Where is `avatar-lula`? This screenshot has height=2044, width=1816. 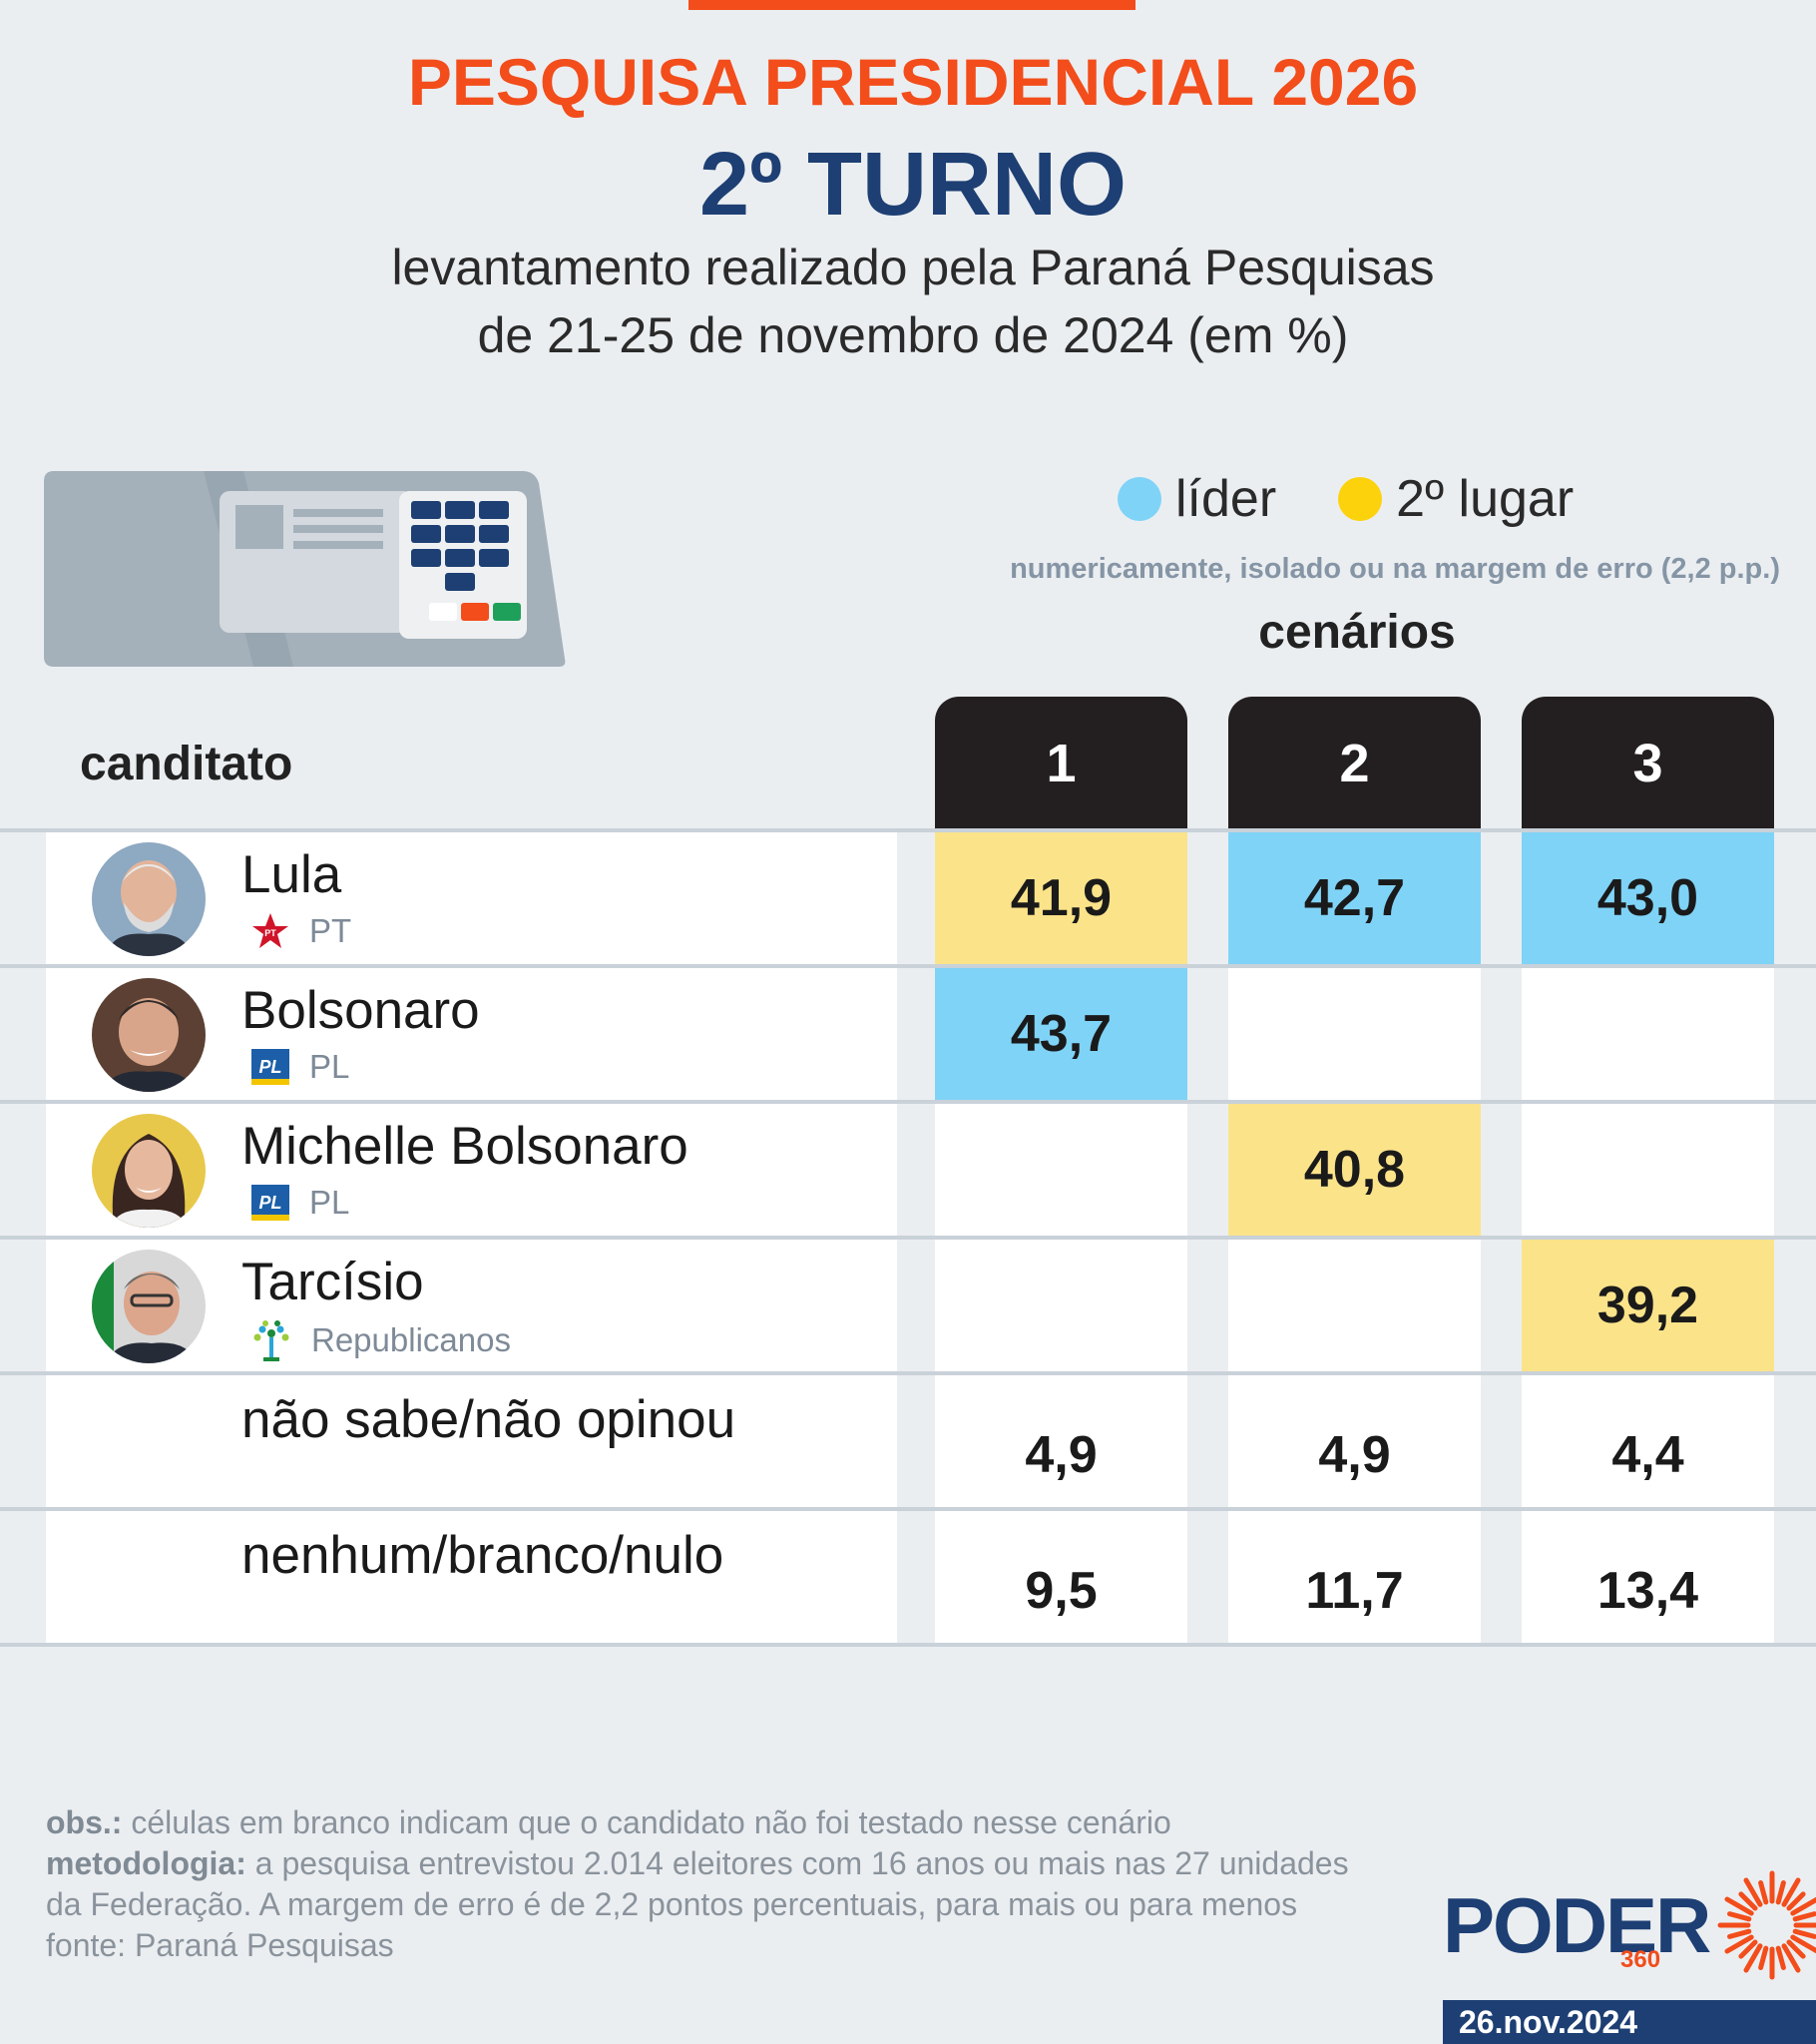
avatar-lula is located at coordinates (149, 899).